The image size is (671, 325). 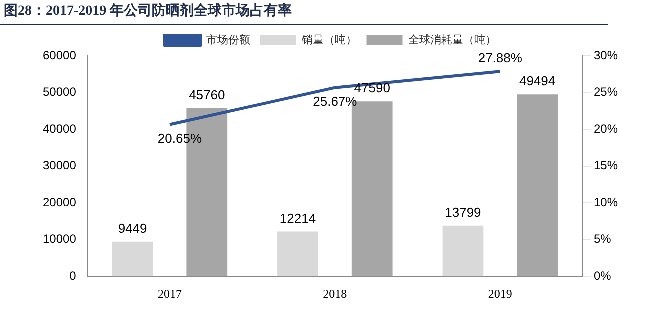 What do you see at coordinates (73, 275) in the screenshot?
I see `y-tick-label: 0` at bounding box center [73, 275].